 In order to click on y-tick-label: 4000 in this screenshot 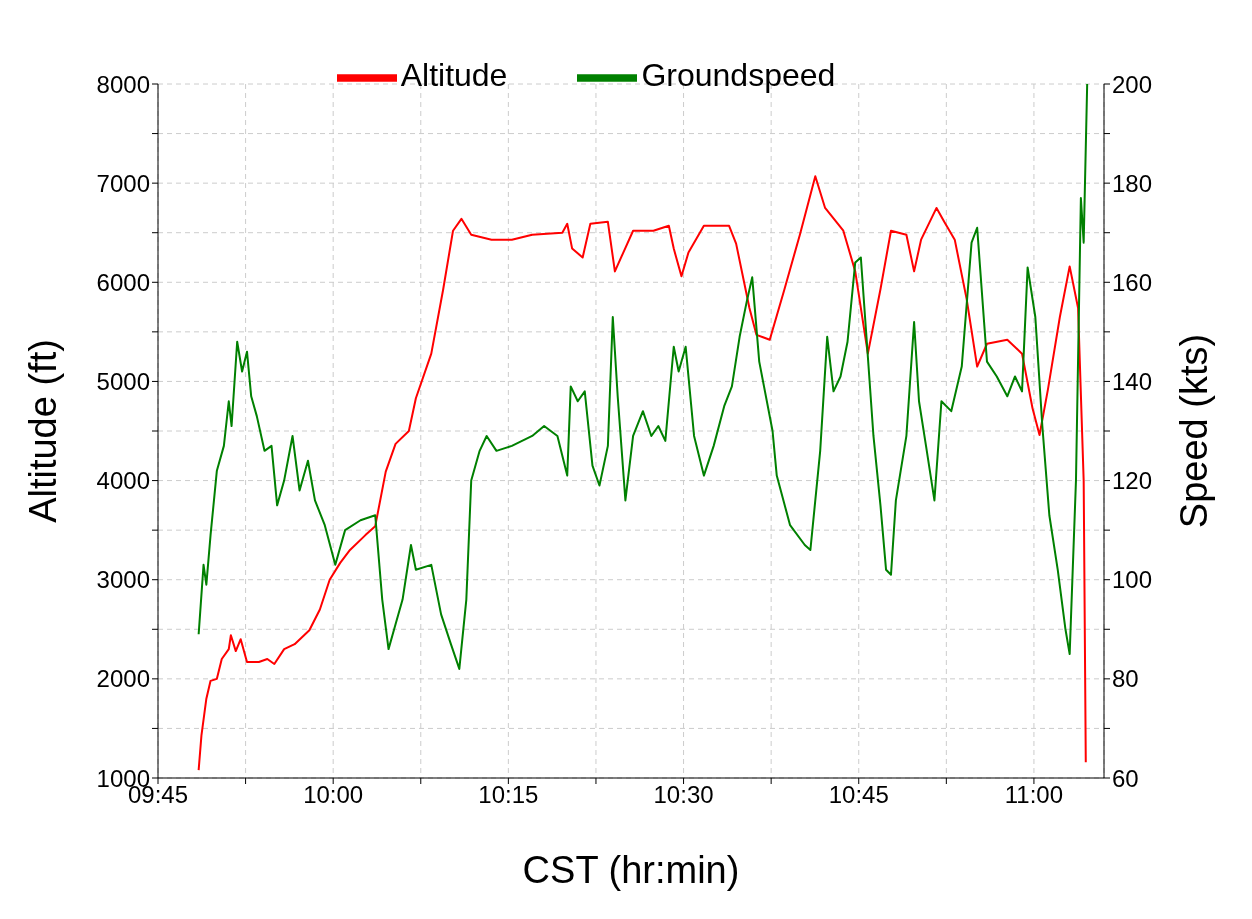, I will do `click(123, 481)`.